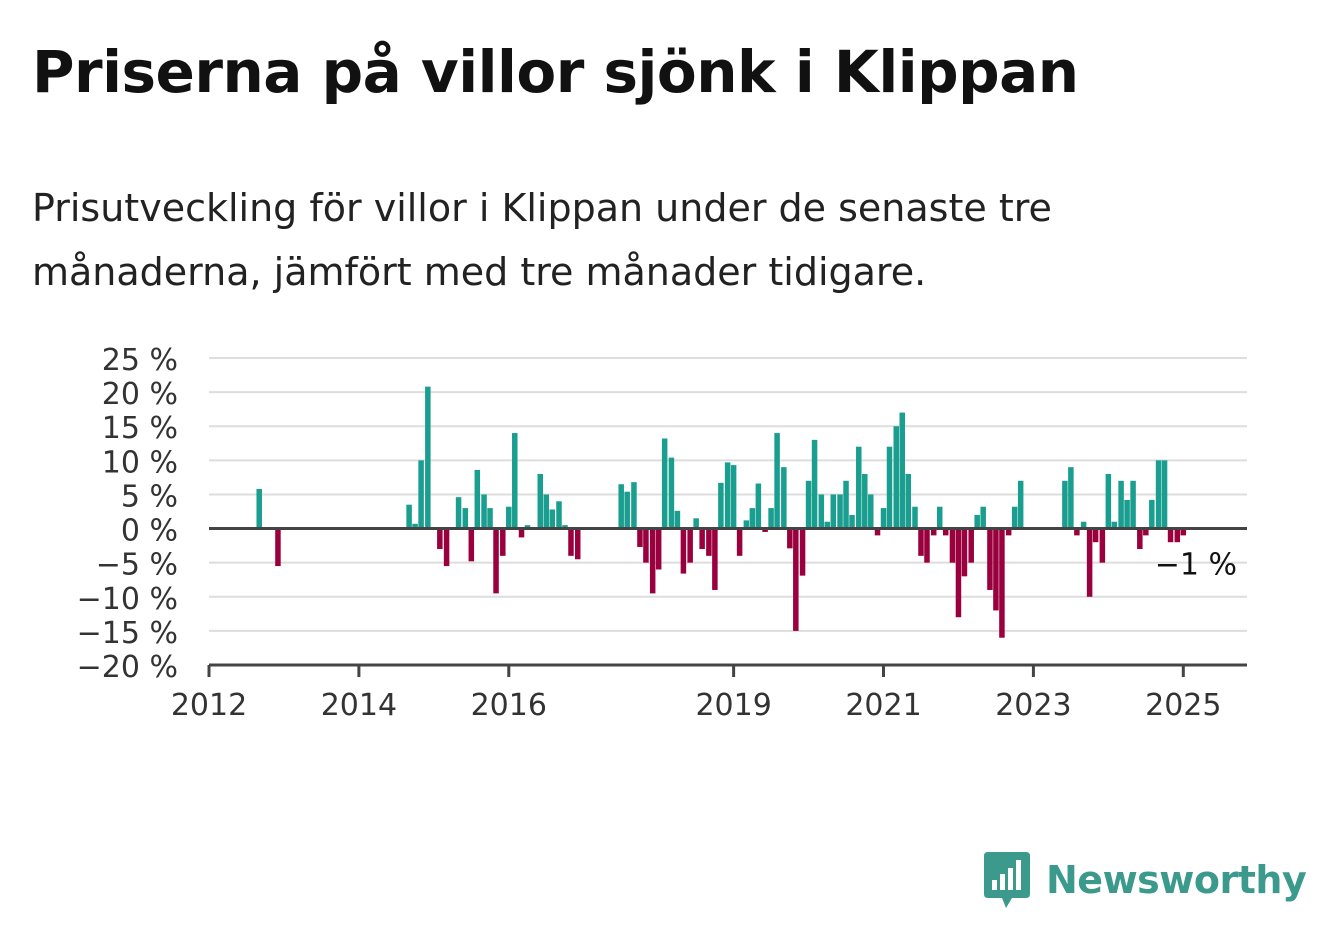  I want to click on y-tick-label: −5 %, so click(137, 565).